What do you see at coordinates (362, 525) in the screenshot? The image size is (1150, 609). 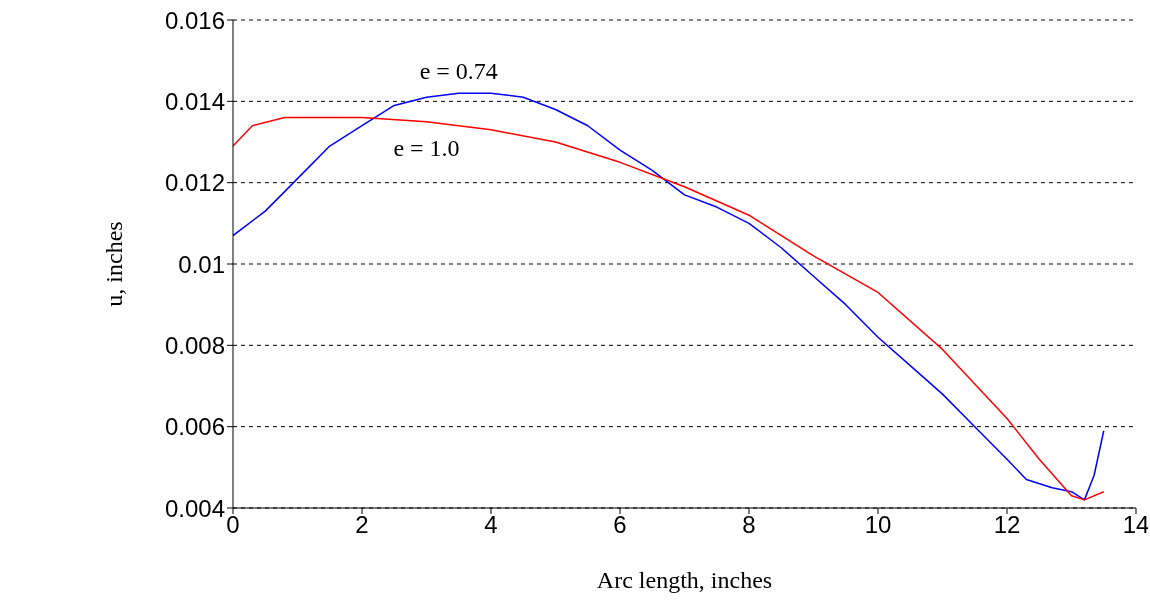 I see `x-tick-label: 2` at bounding box center [362, 525].